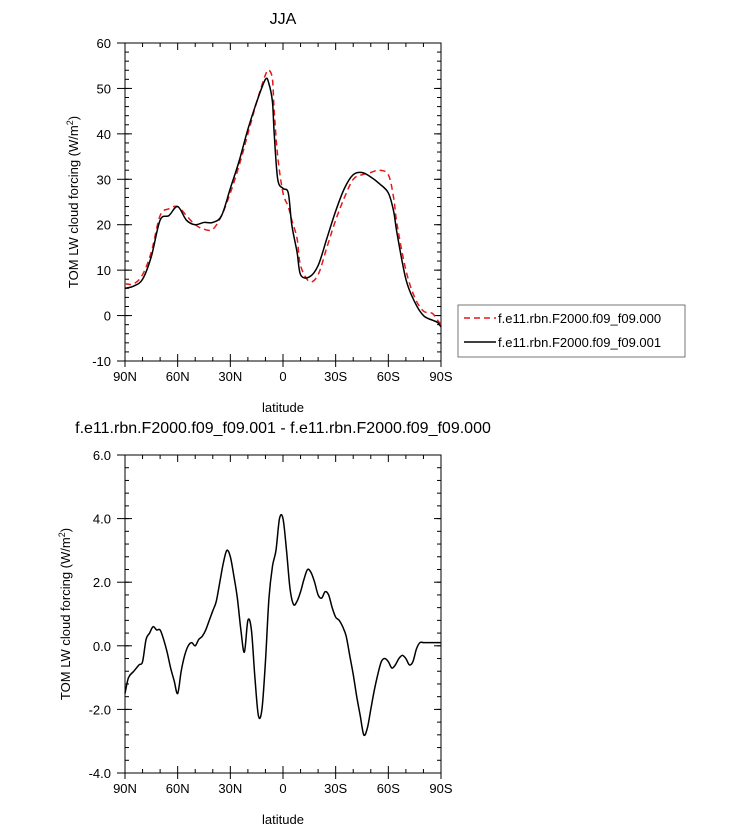 This screenshot has height=834, width=733. Describe the element at coordinates (388, 376) in the screenshot. I see `top-xtick-label: 60S` at that location.